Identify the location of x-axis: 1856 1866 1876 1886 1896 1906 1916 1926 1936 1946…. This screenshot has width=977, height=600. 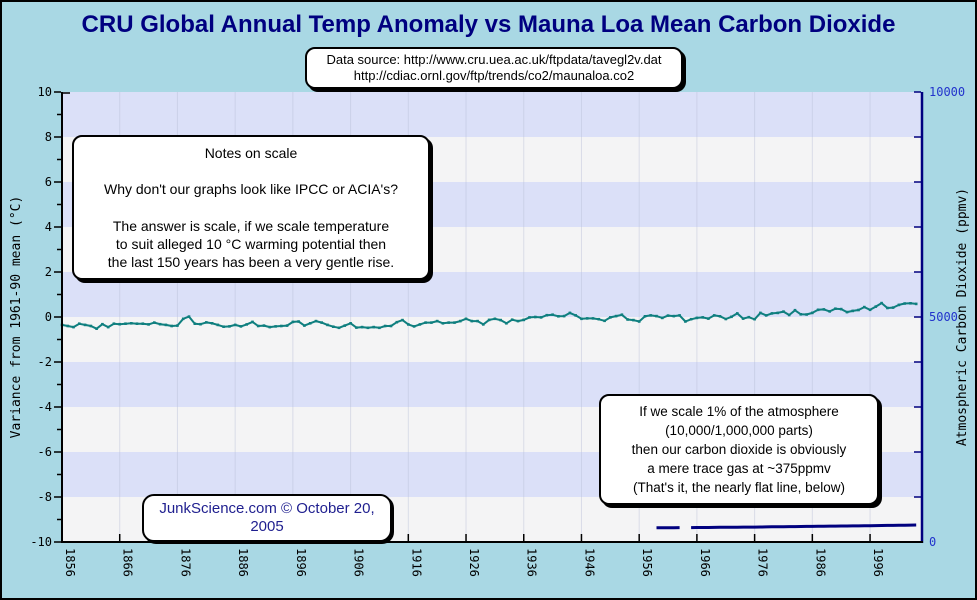
(492, 555).